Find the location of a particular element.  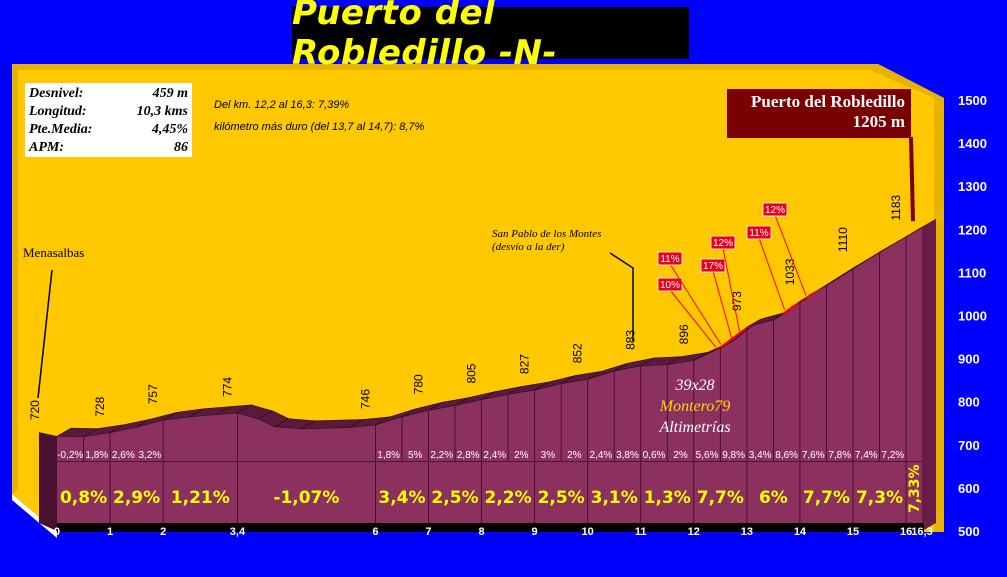

half-km-slope-label: 7,6% is located at coordinates (813, 455).